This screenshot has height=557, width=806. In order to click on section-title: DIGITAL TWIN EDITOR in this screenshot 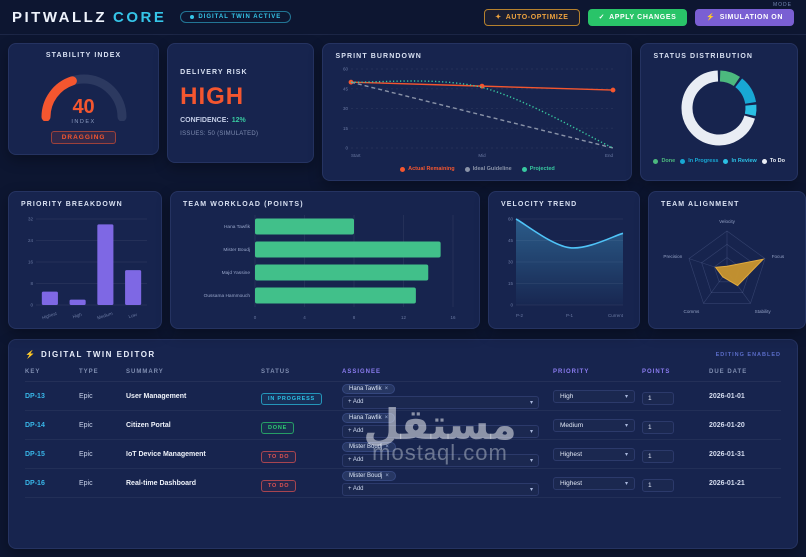, I will do `click(98, 354)`.